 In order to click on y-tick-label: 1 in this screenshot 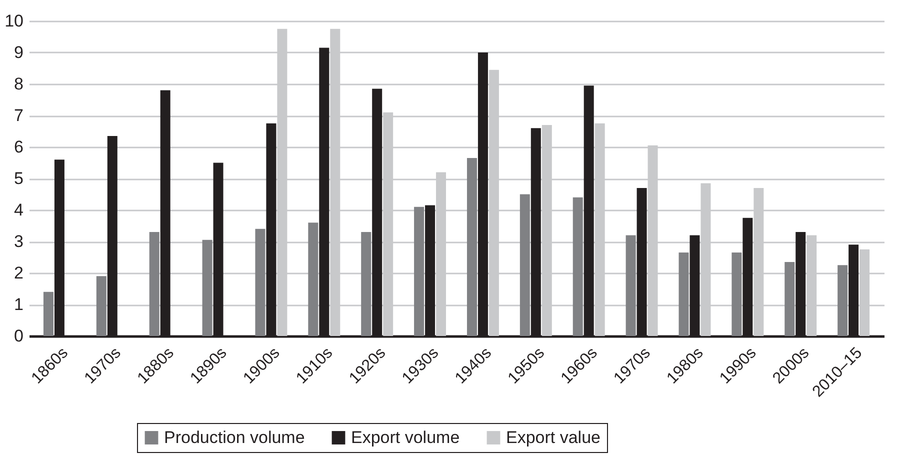, I will do `click(19, 304)`.